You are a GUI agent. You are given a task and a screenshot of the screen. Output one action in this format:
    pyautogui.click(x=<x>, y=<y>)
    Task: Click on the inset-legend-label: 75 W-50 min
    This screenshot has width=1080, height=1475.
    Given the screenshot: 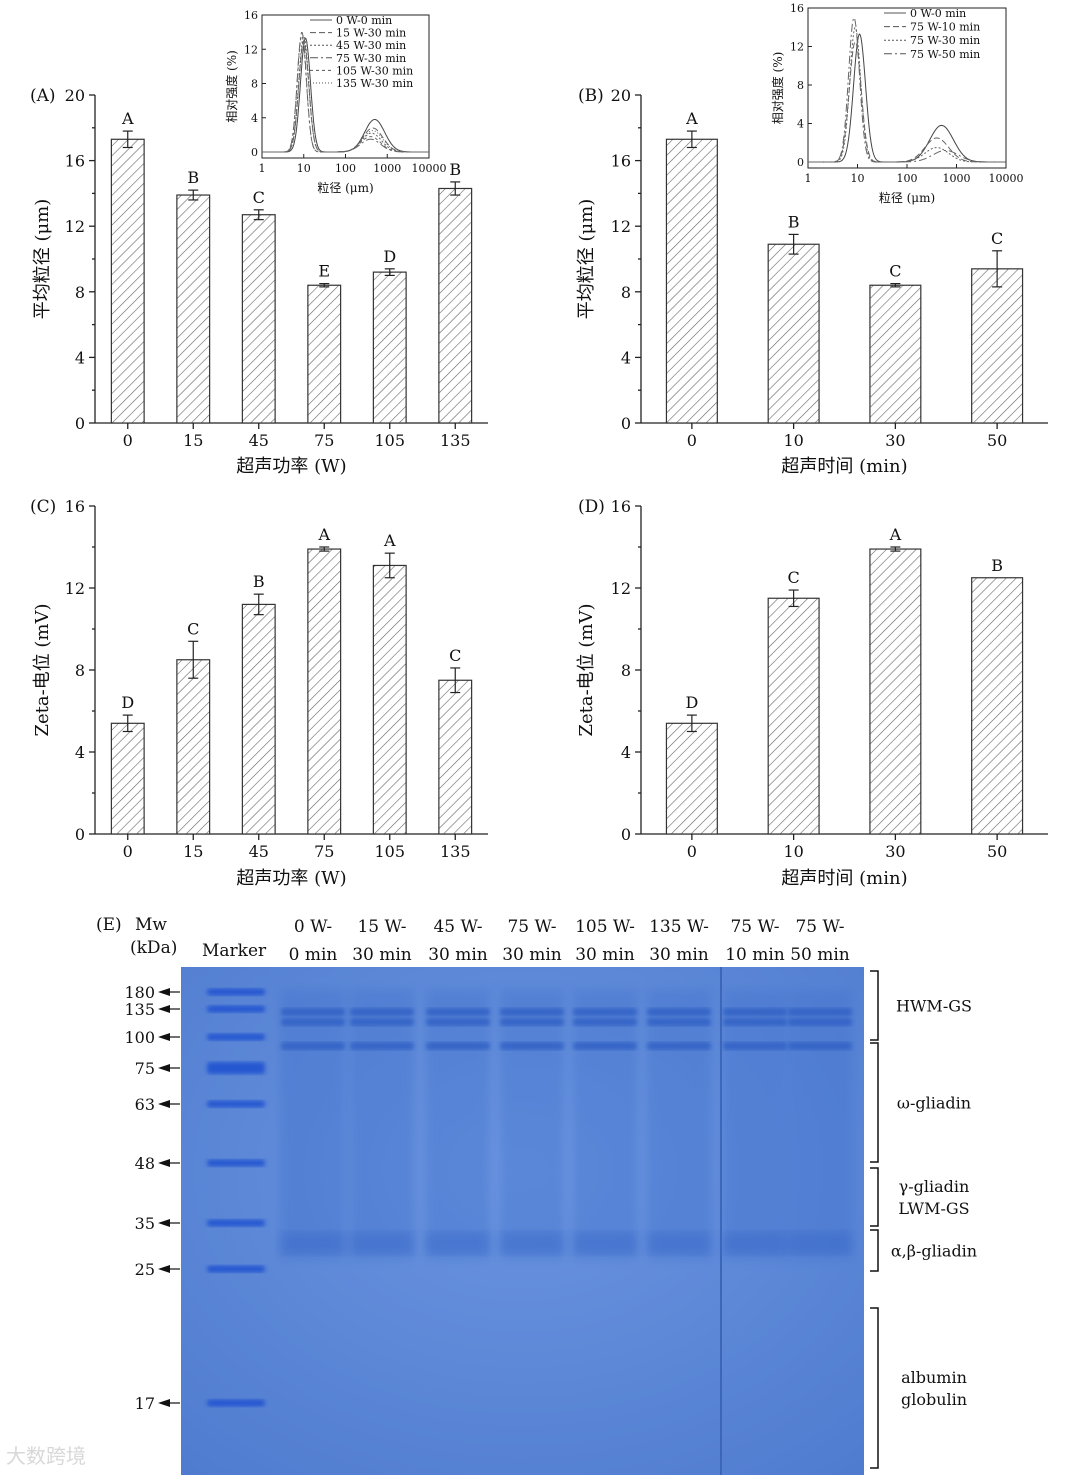 What is the action you would take?
    pyautogui.click(x=945, y=54)
    